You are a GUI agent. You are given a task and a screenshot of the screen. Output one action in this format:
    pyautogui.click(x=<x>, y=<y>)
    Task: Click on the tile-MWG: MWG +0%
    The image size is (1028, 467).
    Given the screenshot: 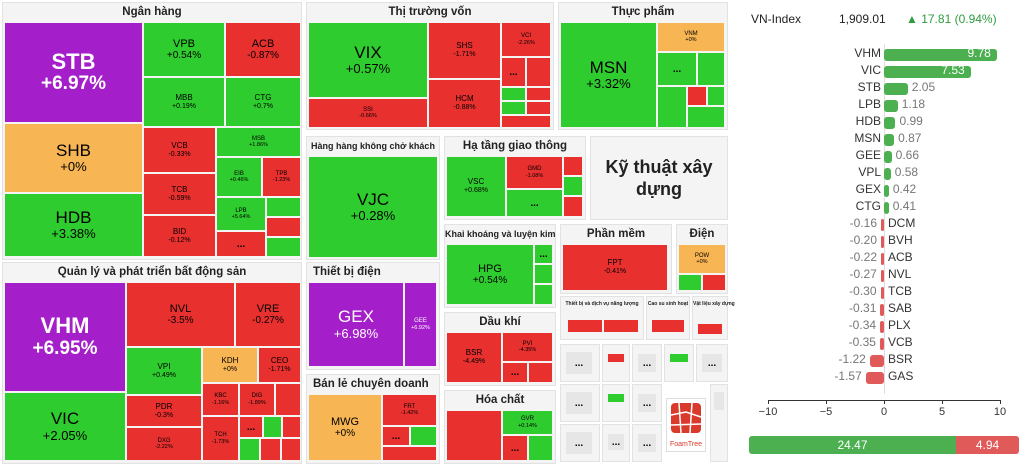 What is the action you would take?
    pyautogui.click(x=345, y=427)
    